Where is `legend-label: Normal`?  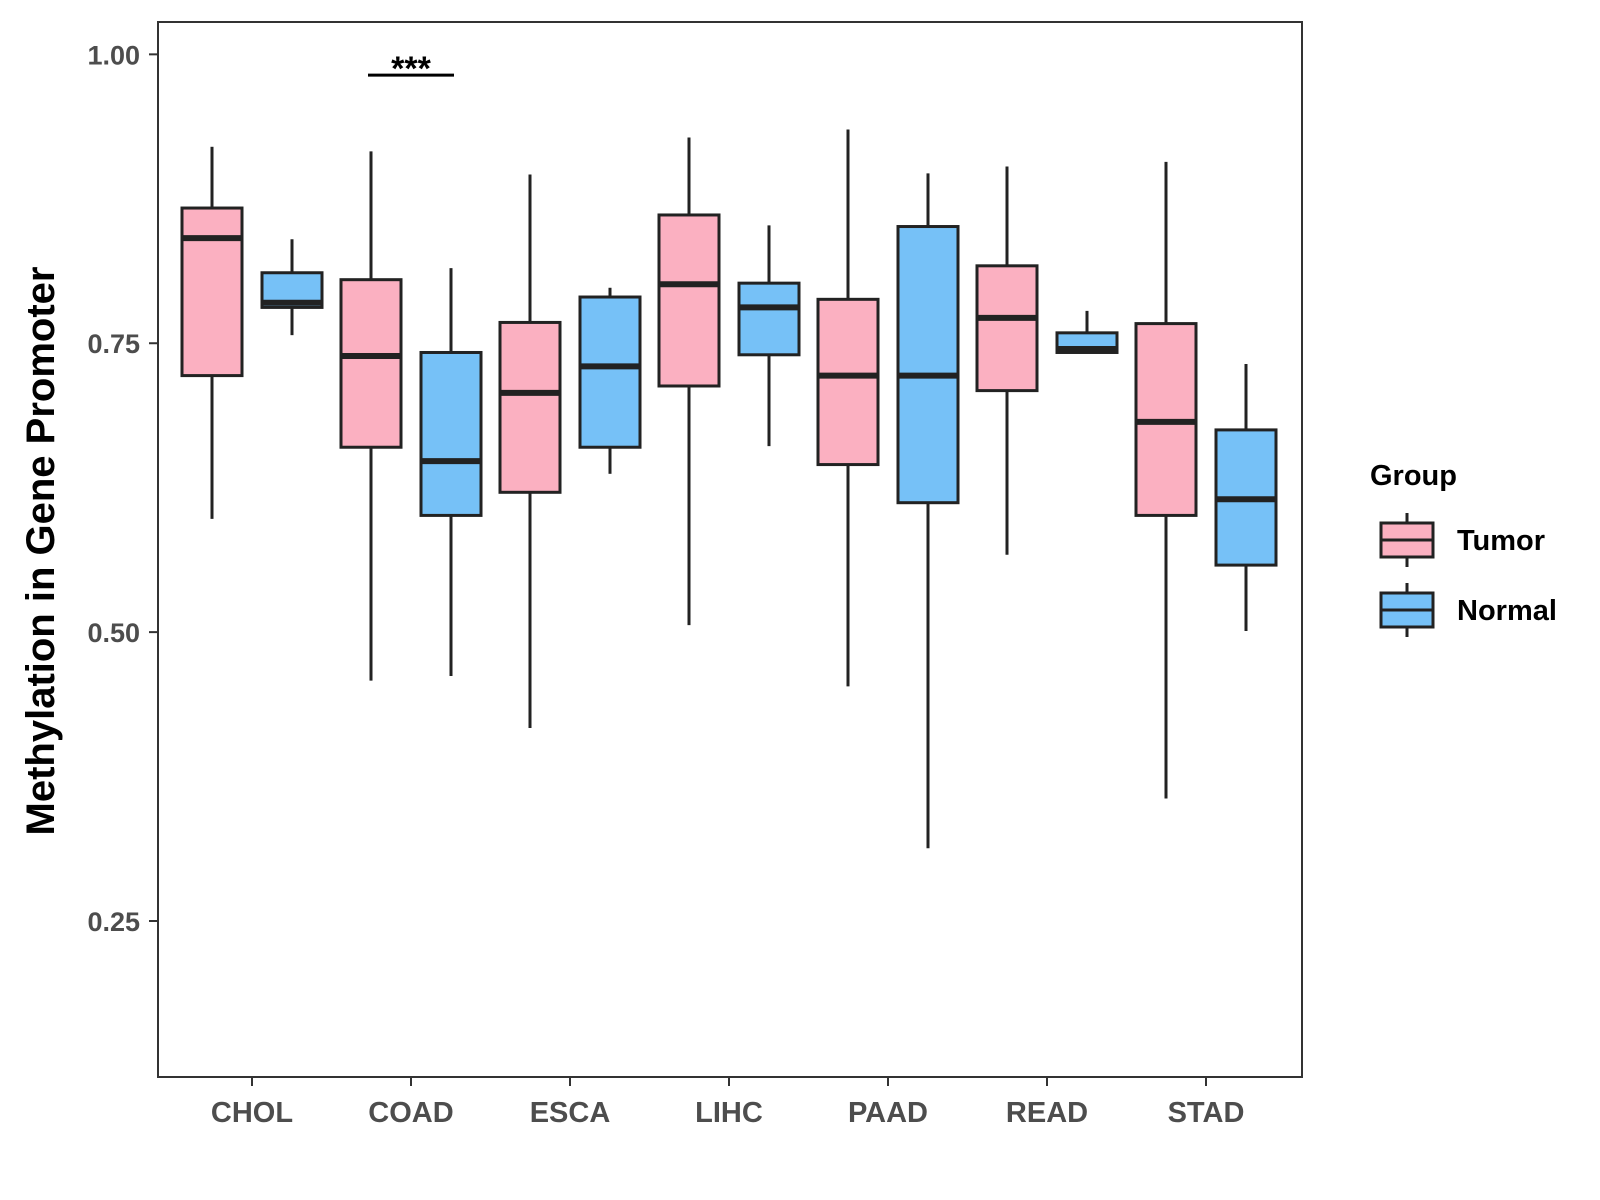
legend-label: Normal is located at coordinates (1507, 611).